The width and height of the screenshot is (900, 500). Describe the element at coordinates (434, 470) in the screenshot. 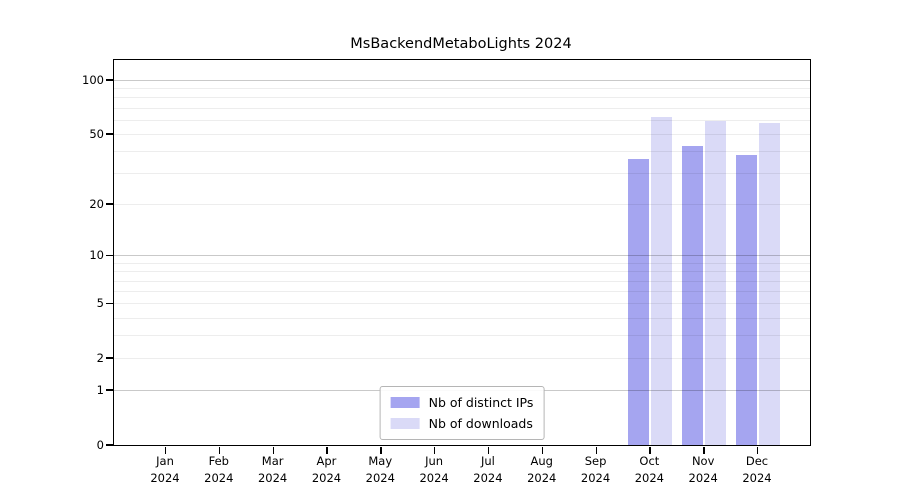

I see `x-tick-label: Jun 2024` at that location.